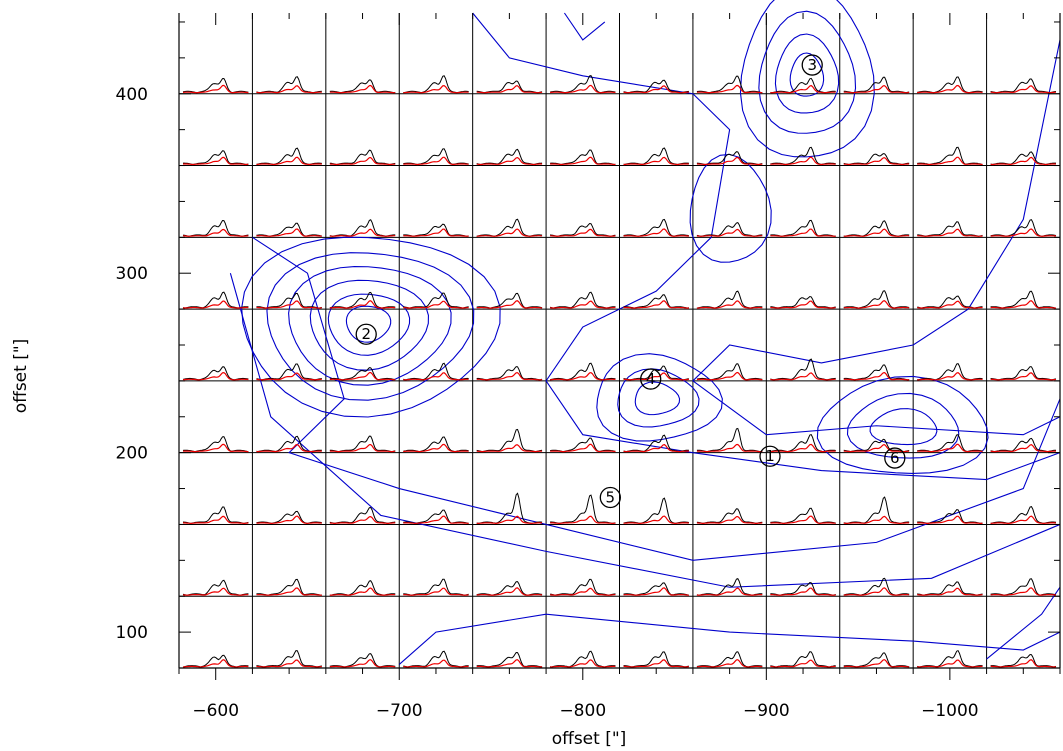 This screenshot has height=751, width=1063. I want to click on y-tick-label: 100, so click(132, 633).